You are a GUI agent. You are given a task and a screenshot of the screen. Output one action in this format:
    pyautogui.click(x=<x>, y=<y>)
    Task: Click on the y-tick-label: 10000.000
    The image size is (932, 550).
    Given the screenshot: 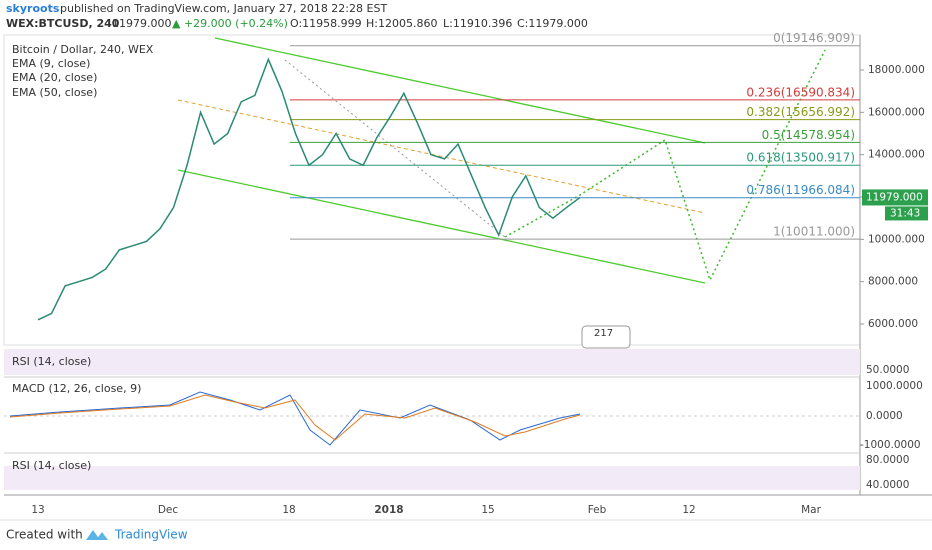 What is the action you would take?
    pyautogui.click(x=896, y=239)
    